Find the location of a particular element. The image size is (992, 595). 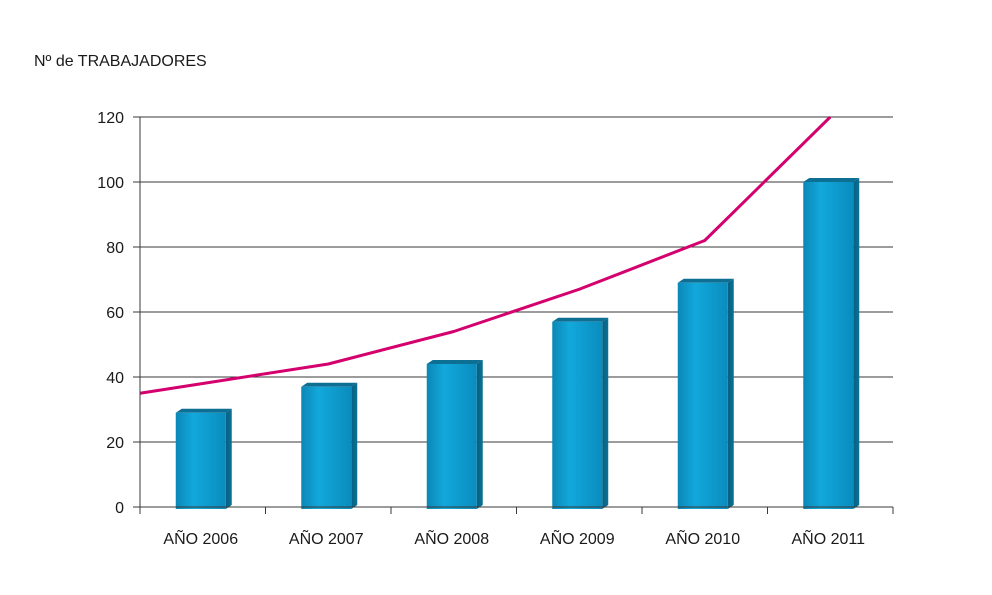

y-tick-label: 40 is located at coordinates (115, 378).